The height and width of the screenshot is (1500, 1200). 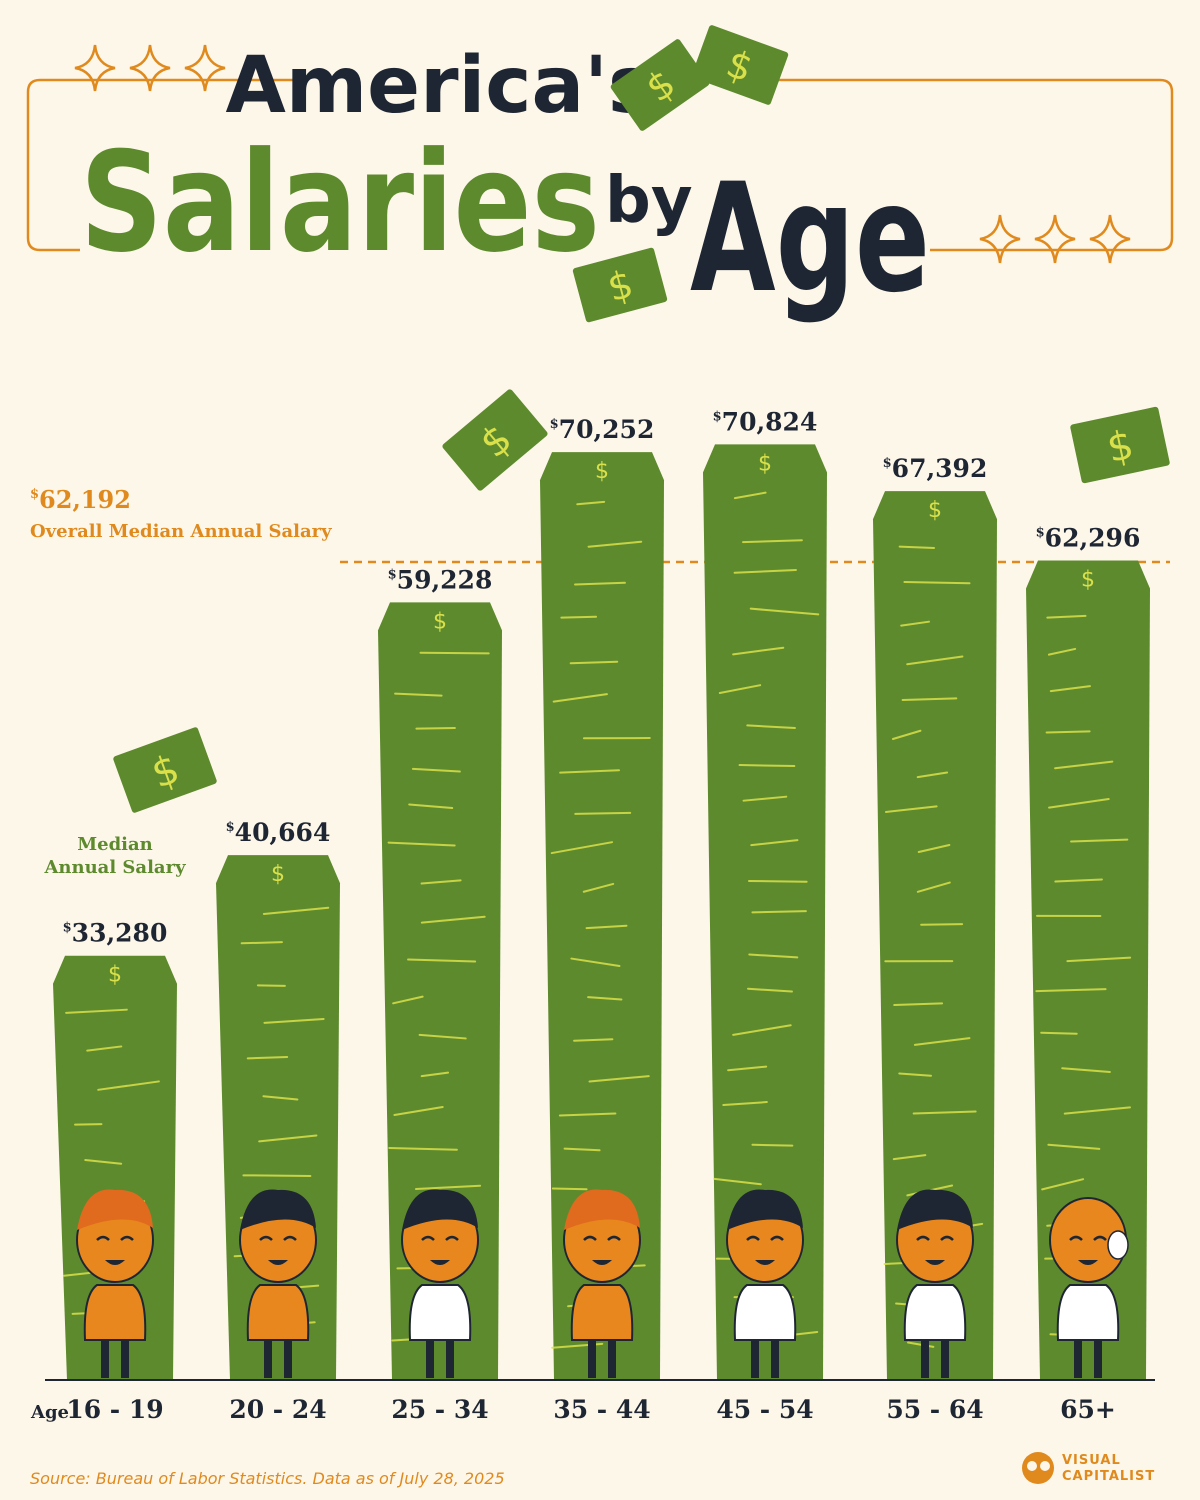 I want to click on value-label: $33,280, so click(x=115, y=933).